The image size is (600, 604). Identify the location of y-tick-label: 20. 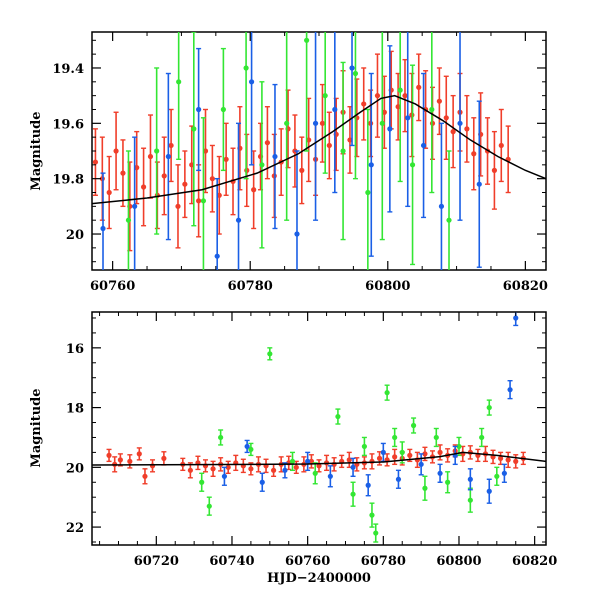
(75, 468).